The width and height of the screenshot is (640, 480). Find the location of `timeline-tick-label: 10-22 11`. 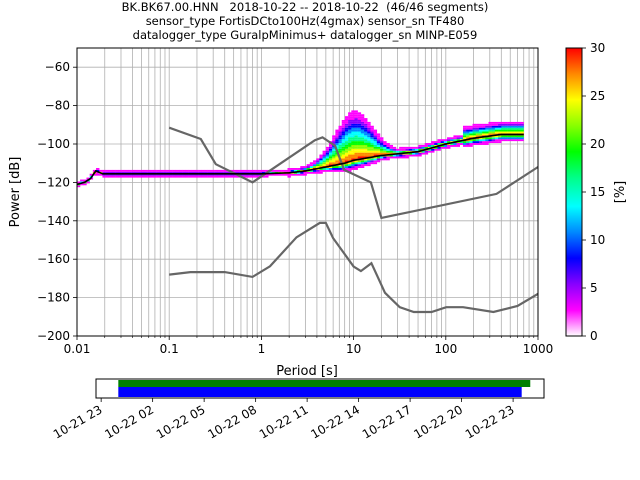

timeline-tick-label: 10-22 11 is located at coordinates (284, 421).